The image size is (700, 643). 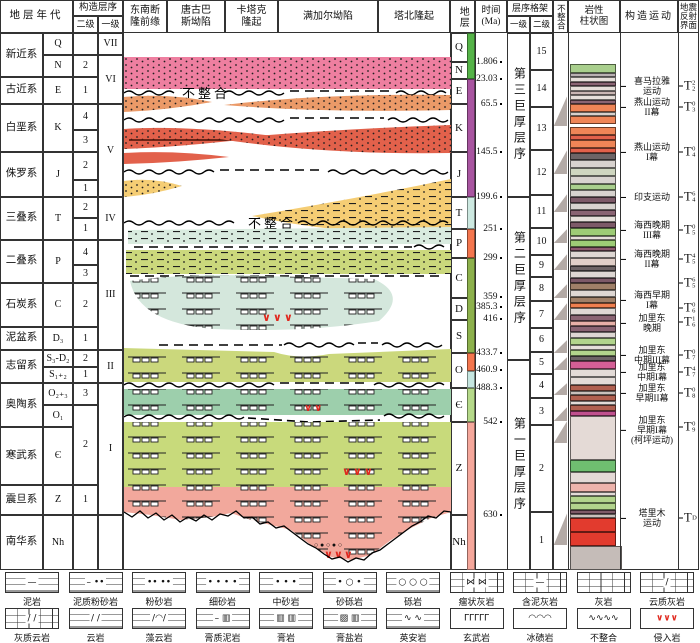 I want to click on tectonic-movement-label: 印支运动, so click(x=648, y=197).